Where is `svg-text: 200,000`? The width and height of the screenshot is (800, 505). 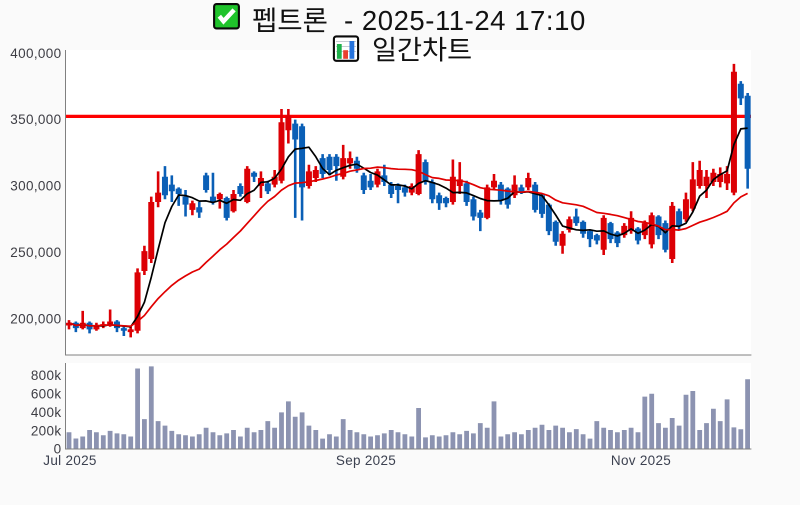
svg-text: 200,000 is located at coordinates (35, 318).